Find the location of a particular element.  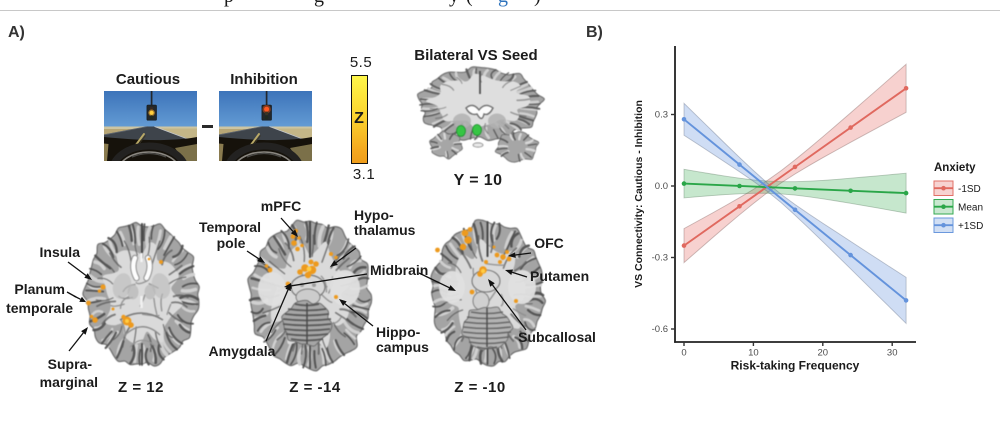

svg-text: 10 is located at coordinates (753, 353).